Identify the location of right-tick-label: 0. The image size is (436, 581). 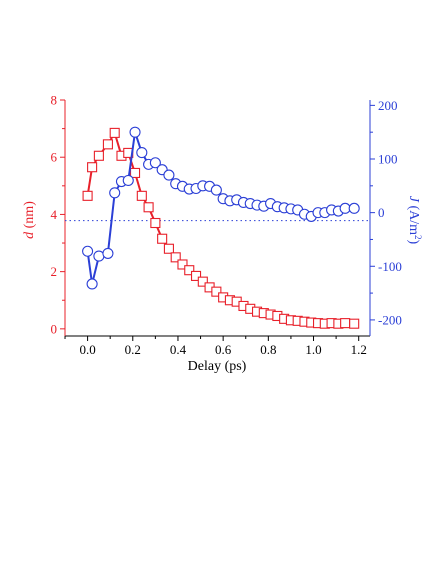
(381, 212).